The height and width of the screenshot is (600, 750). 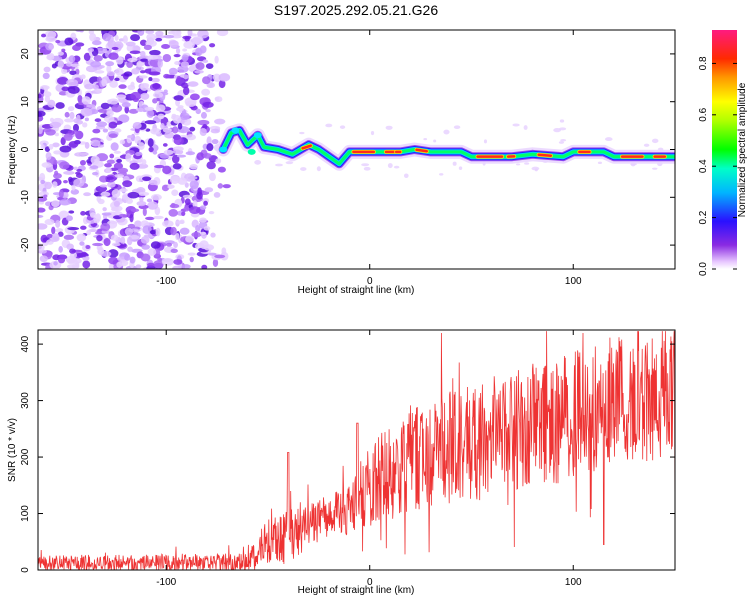 What do you see at coordinates (573, 582) in the screenshot?
I see `snr-xtick-label: 100` at bounding box center [573, 582].